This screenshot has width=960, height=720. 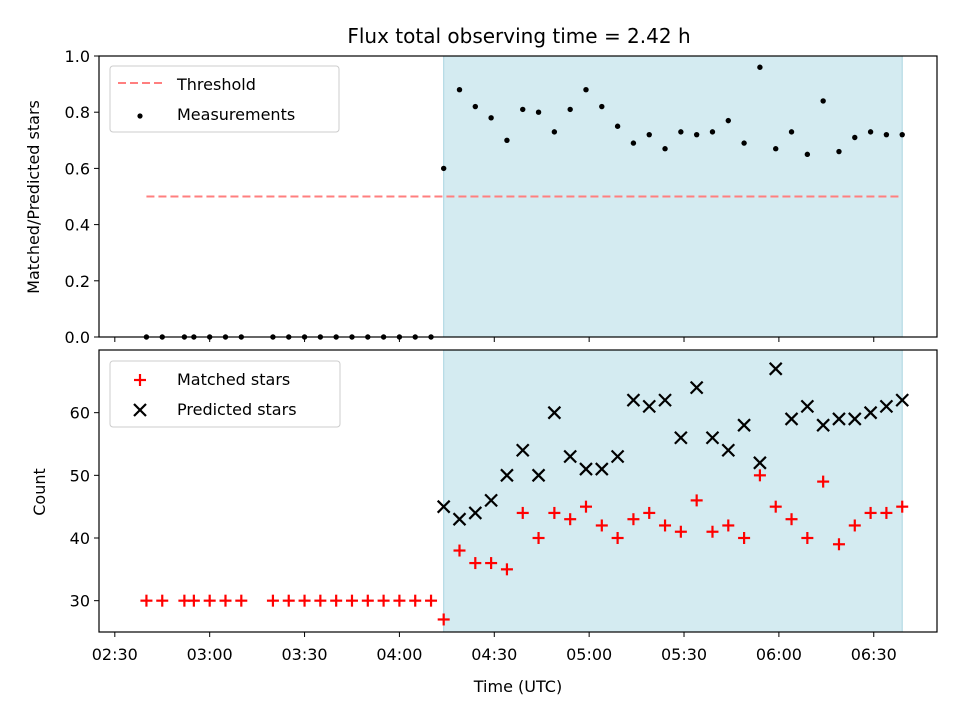 What do you see at coordinates (304, 654) in the screenshot?
I see `x-tick-label: 03:30` at bounding box center [304, 654].